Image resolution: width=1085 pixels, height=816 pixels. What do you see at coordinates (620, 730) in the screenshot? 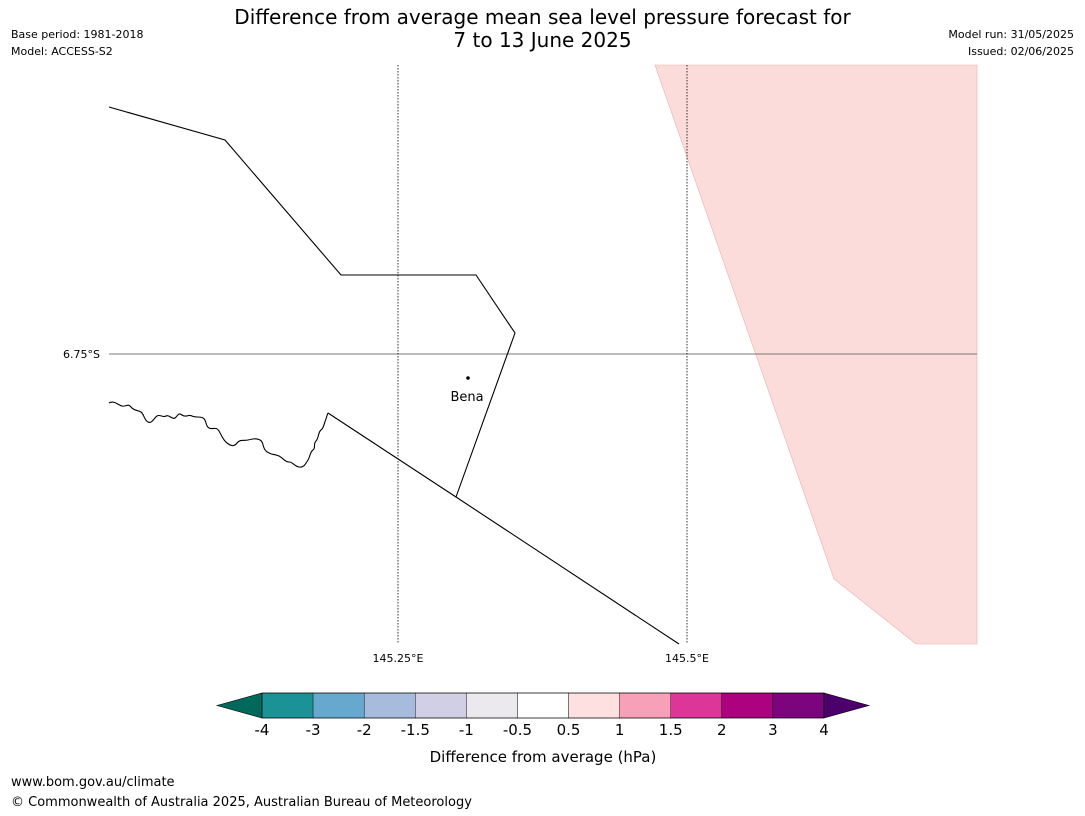
I see `colorbar-tick-label: 1` at bounding box center [620, 730].